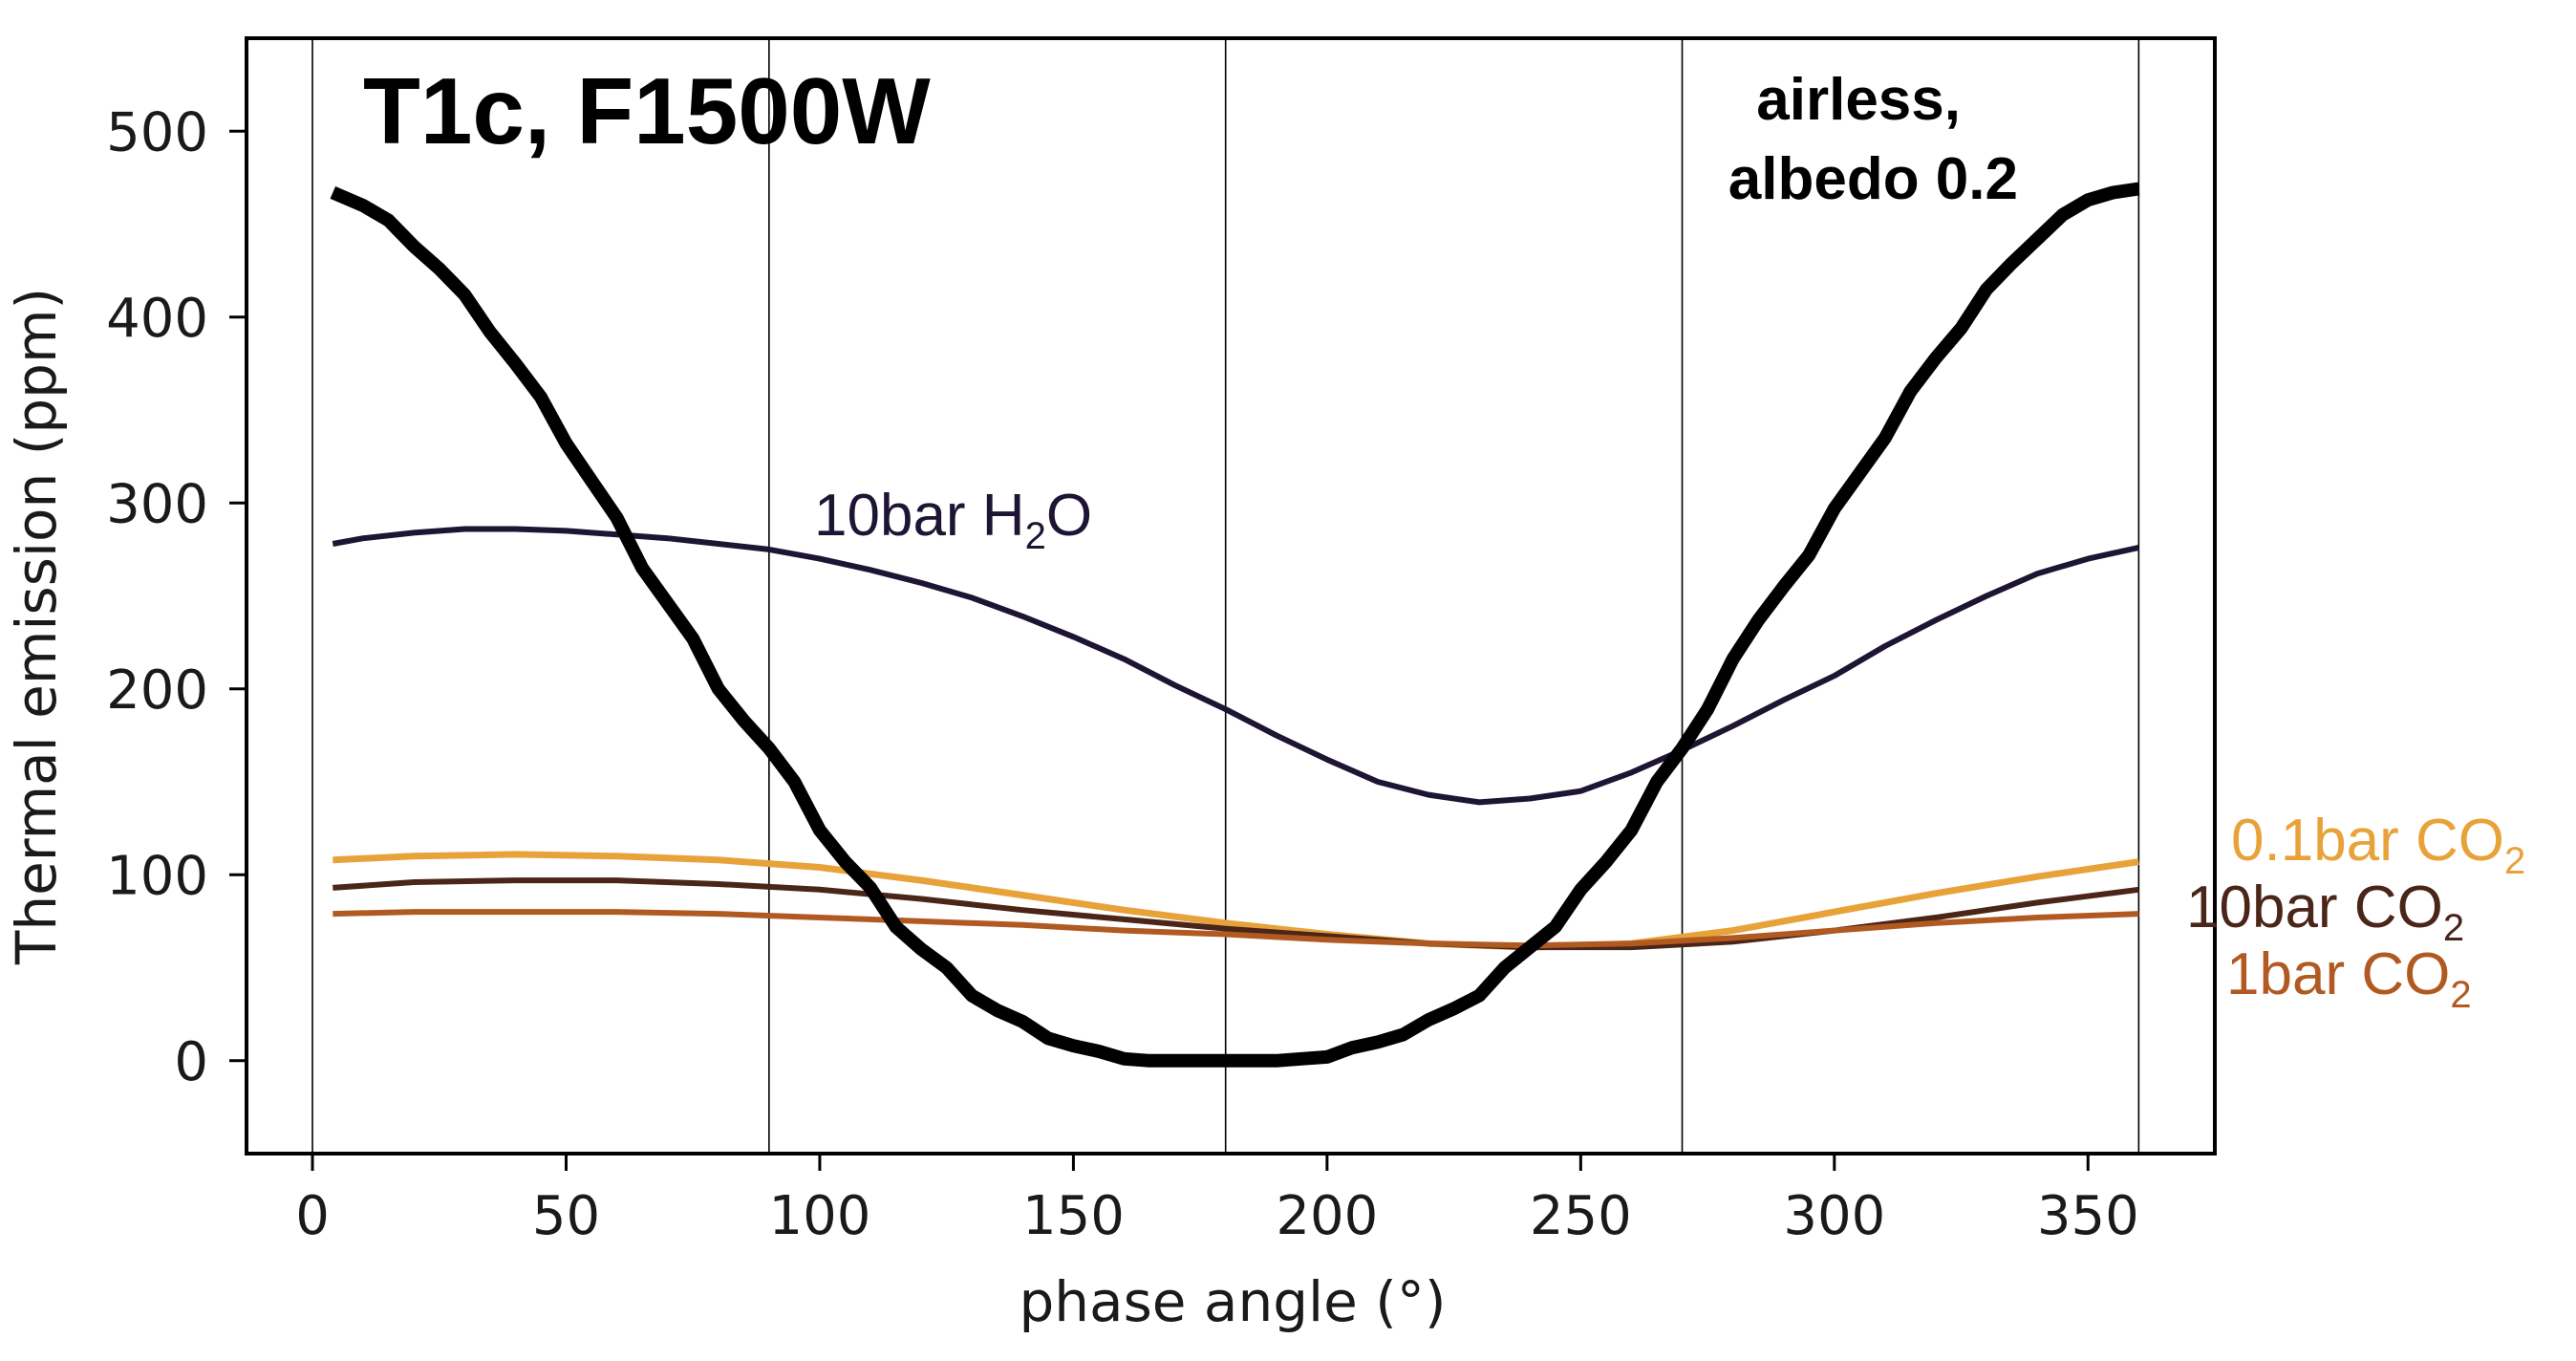 This screenshot has height=1361, width=2576. What do you see at coordinates (1858, 100) in the screenshot?
I see `airless-annotation-line1: airless,` at bounding box center [1858, 100].